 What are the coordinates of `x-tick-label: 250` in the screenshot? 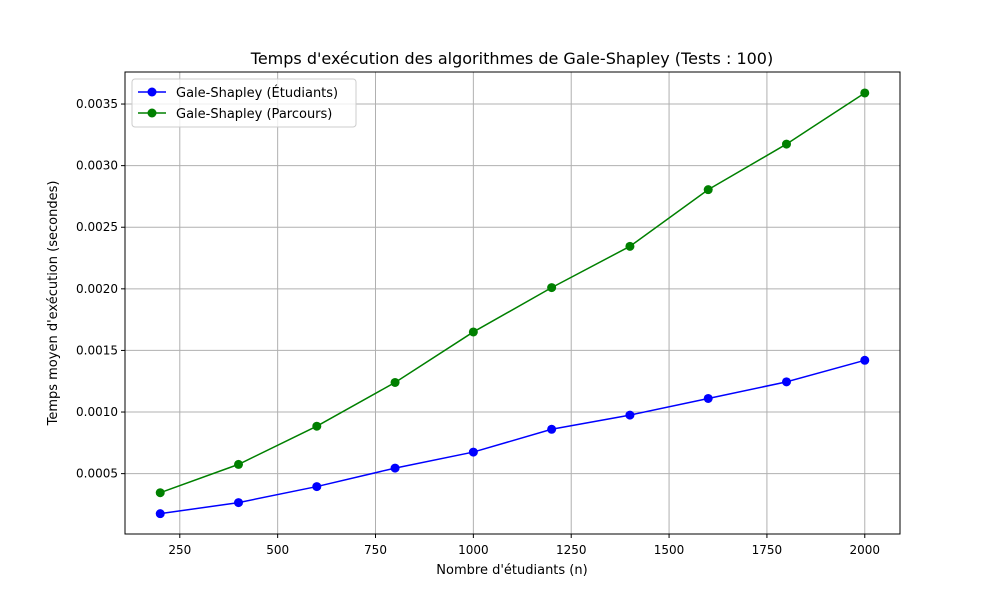 It's located at (179, 550).